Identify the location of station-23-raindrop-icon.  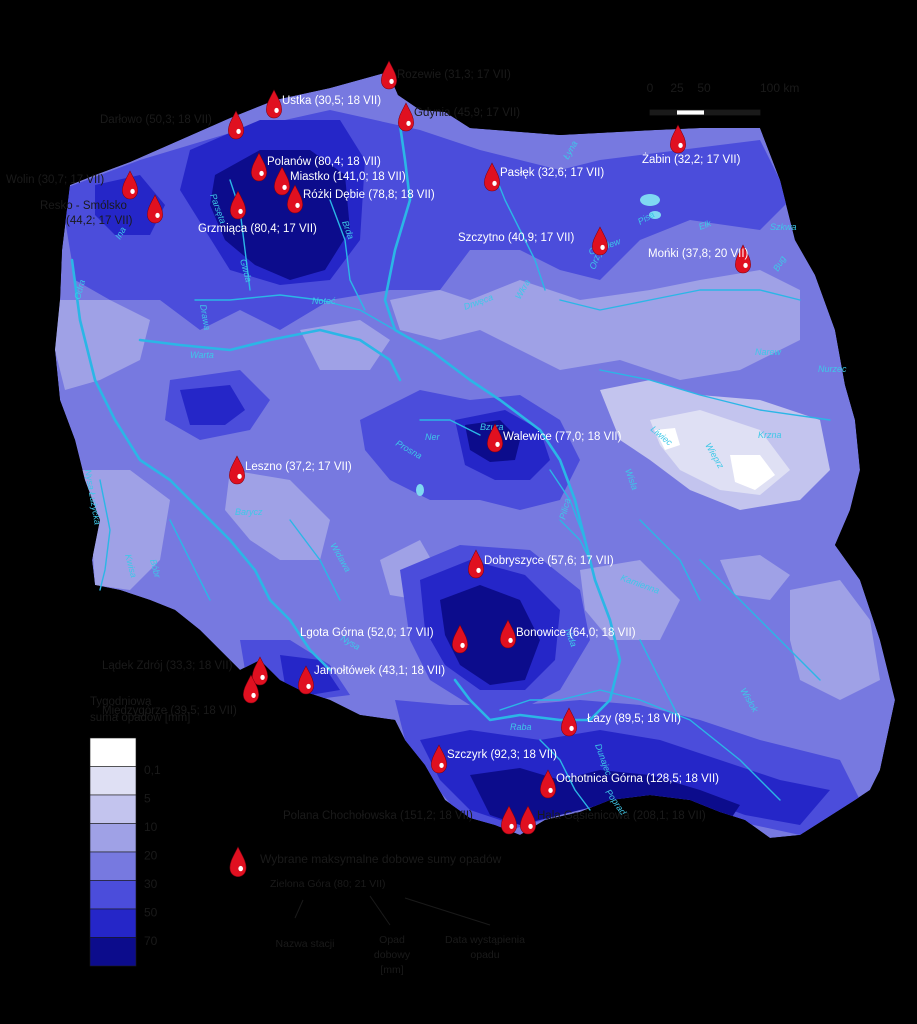
(439, 759).